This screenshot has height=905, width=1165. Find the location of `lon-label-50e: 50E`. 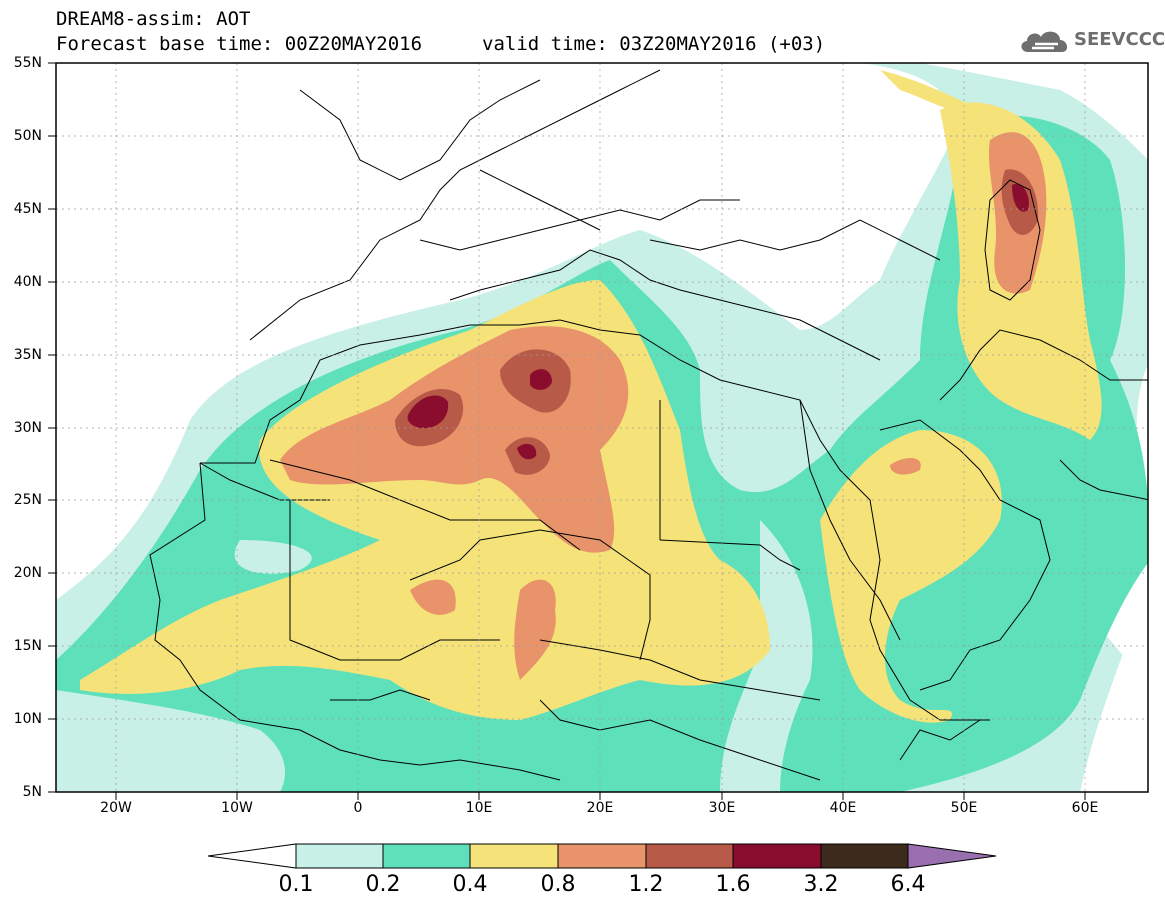

lon-label-50e: 50E is located at coordinates (964, 808).